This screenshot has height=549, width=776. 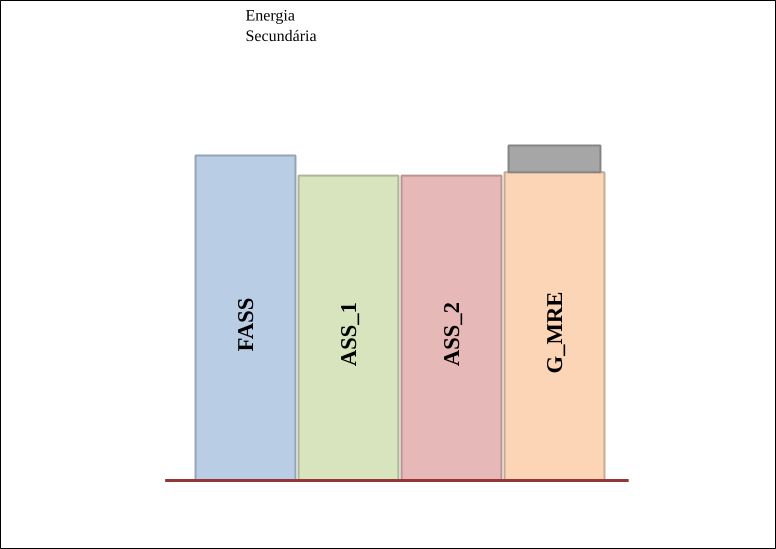 I want to click on text: Energia Secundária, so click(x=281, y=26).